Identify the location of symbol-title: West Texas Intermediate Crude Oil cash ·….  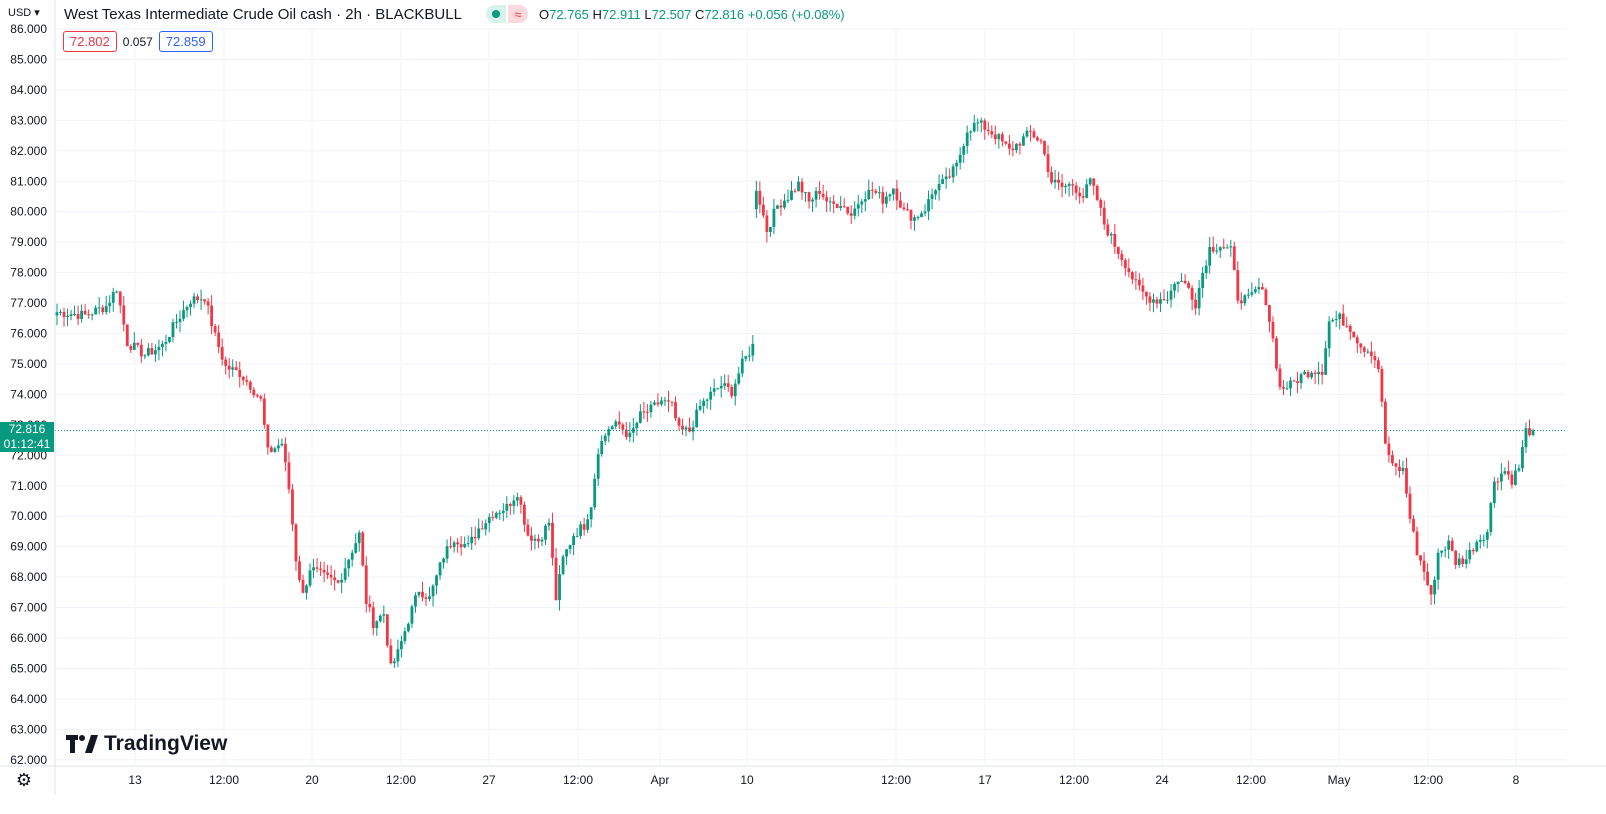
(263, 14).